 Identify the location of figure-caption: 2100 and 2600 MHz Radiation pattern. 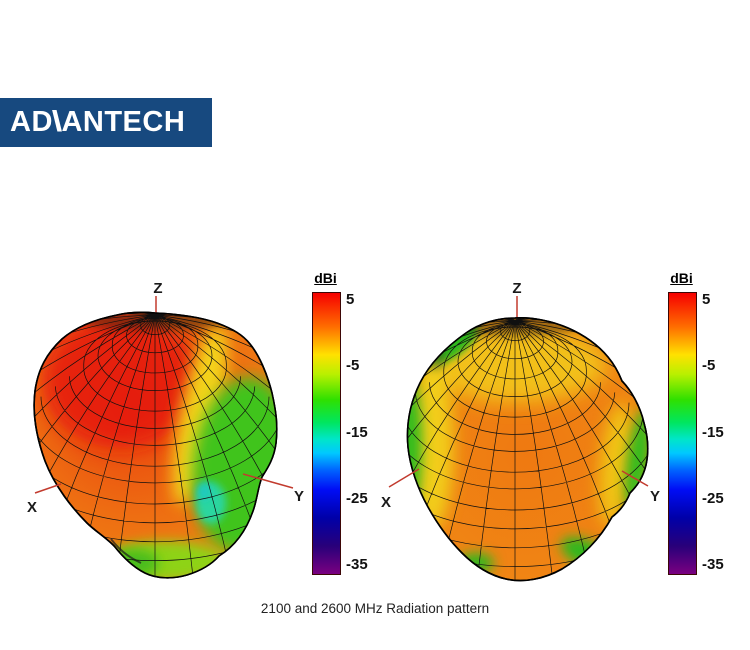
(375, 608).